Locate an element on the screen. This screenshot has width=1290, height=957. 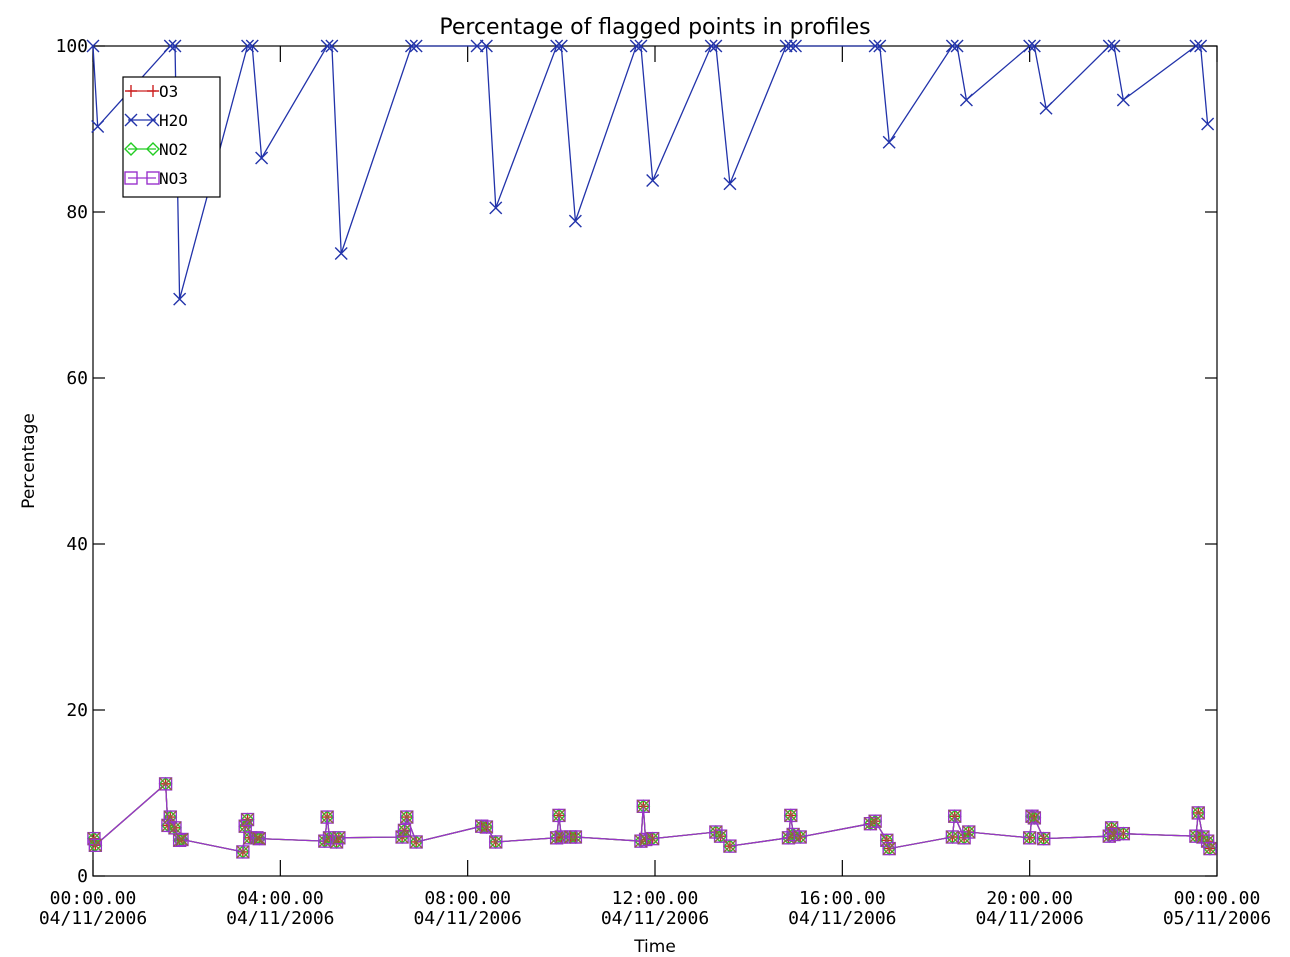
y-axis-label: Percentage is located at coordinates (29, 461).